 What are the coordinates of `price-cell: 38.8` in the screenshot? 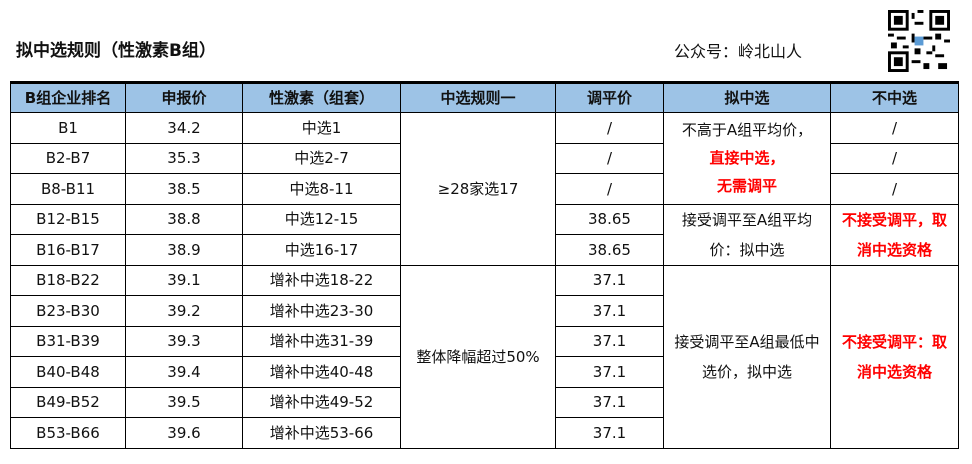 It's located at (184, 219).